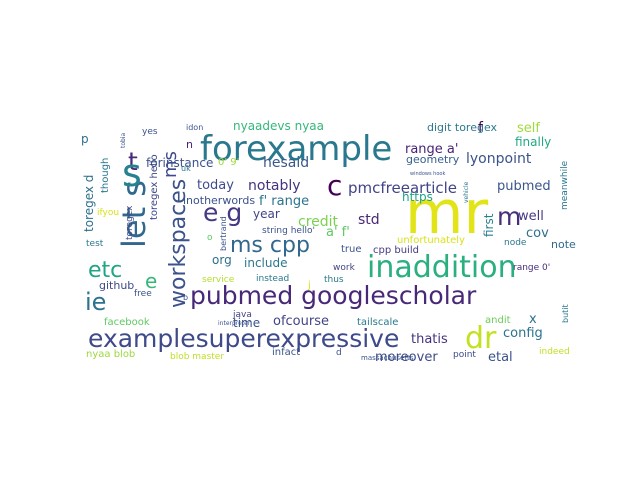 This screenshot has width=640, height=480. Describe the element at coordinates (301, 321) in the screenshot. I see `word-ofcourse: ofcourse` at that location.